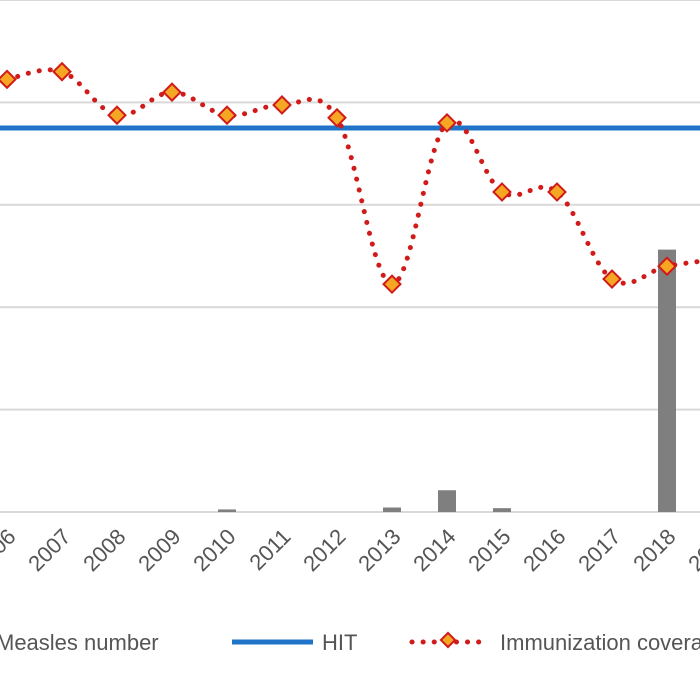 Image resolution: width=700 pixels, height=700 pixels. Describe the element at coordinates (599, 550) in the screenshot. I see `x-tick-label-2017: 2017` at that location.